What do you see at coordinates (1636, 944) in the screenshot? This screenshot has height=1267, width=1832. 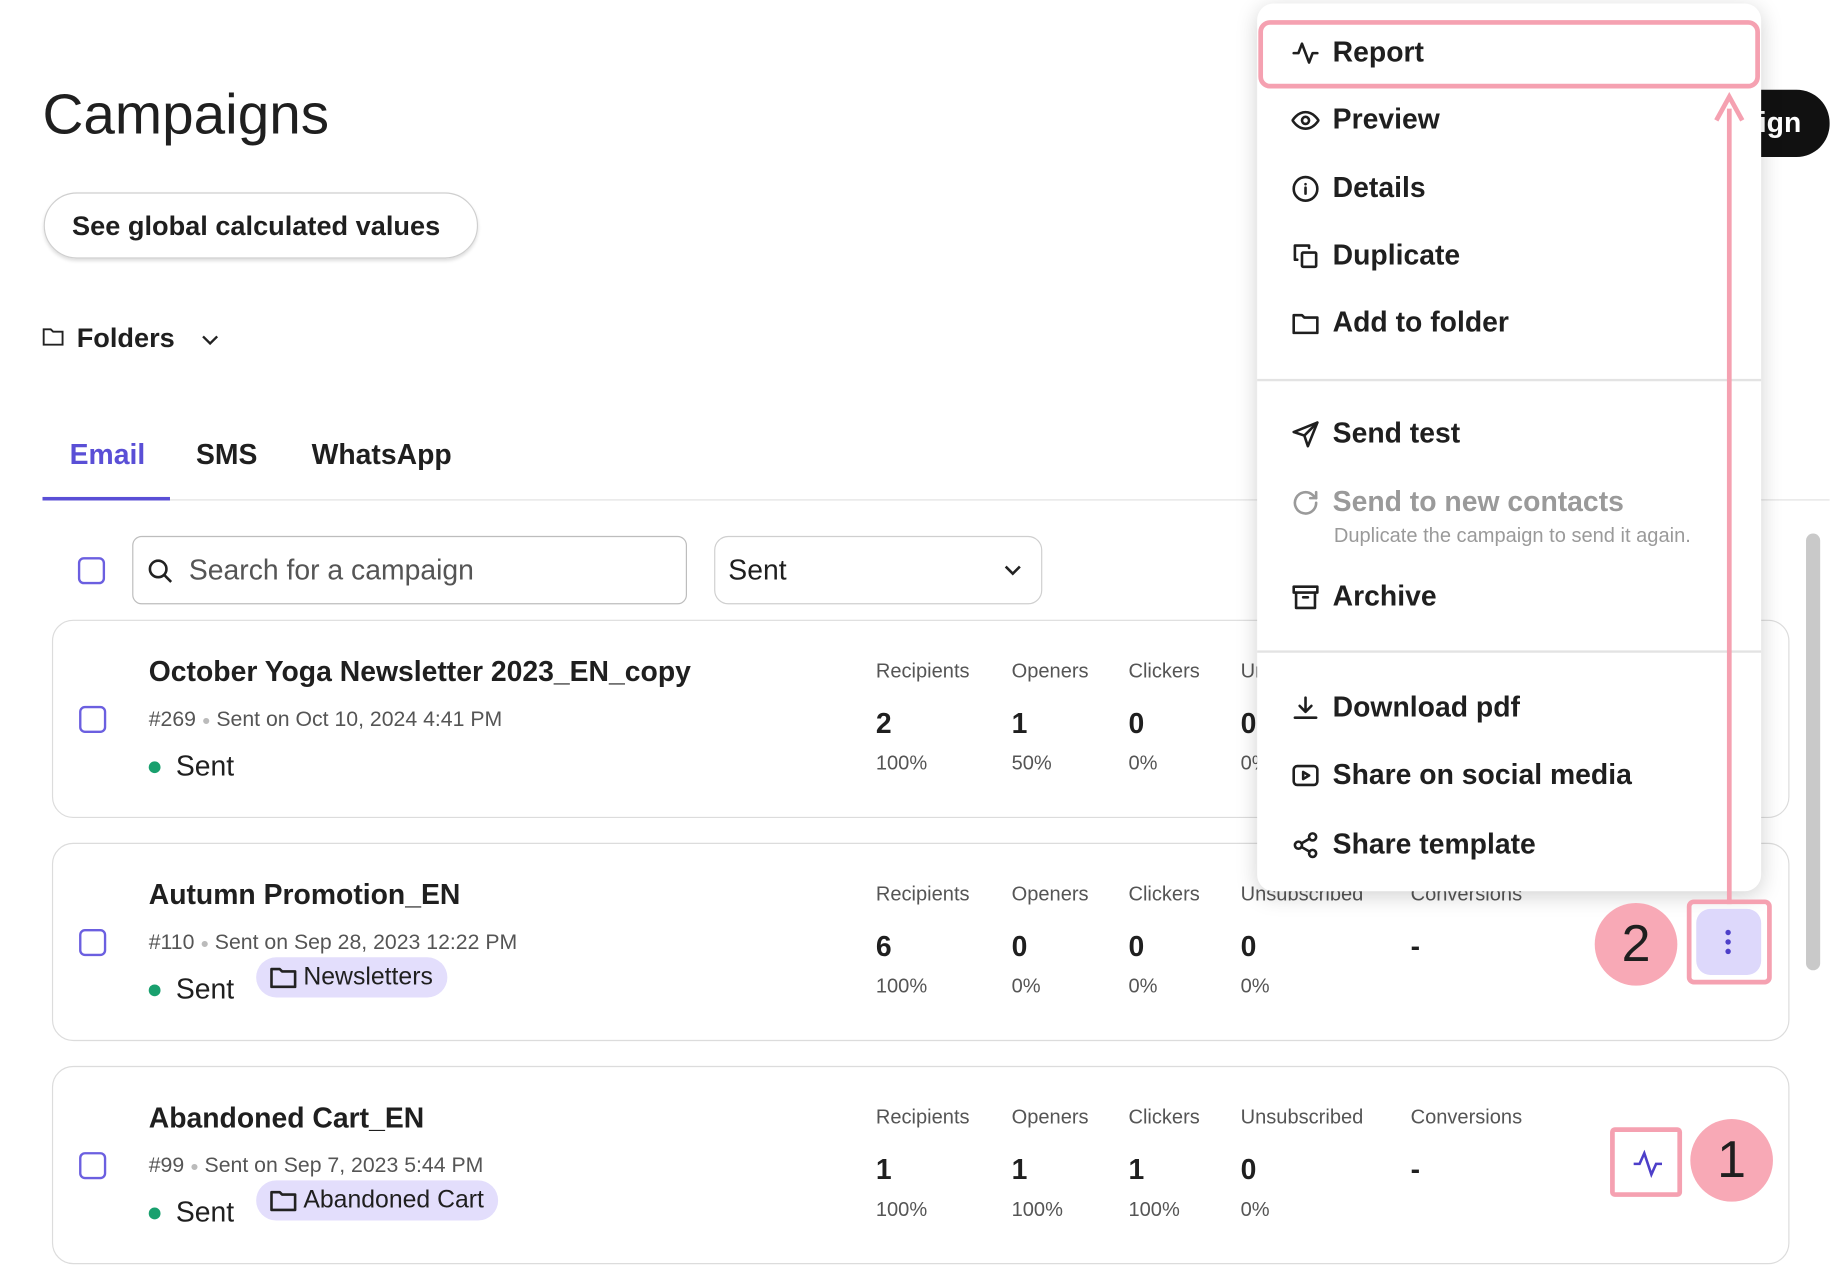 I see `step-badge: 2` at bounding box center [1636, 944].